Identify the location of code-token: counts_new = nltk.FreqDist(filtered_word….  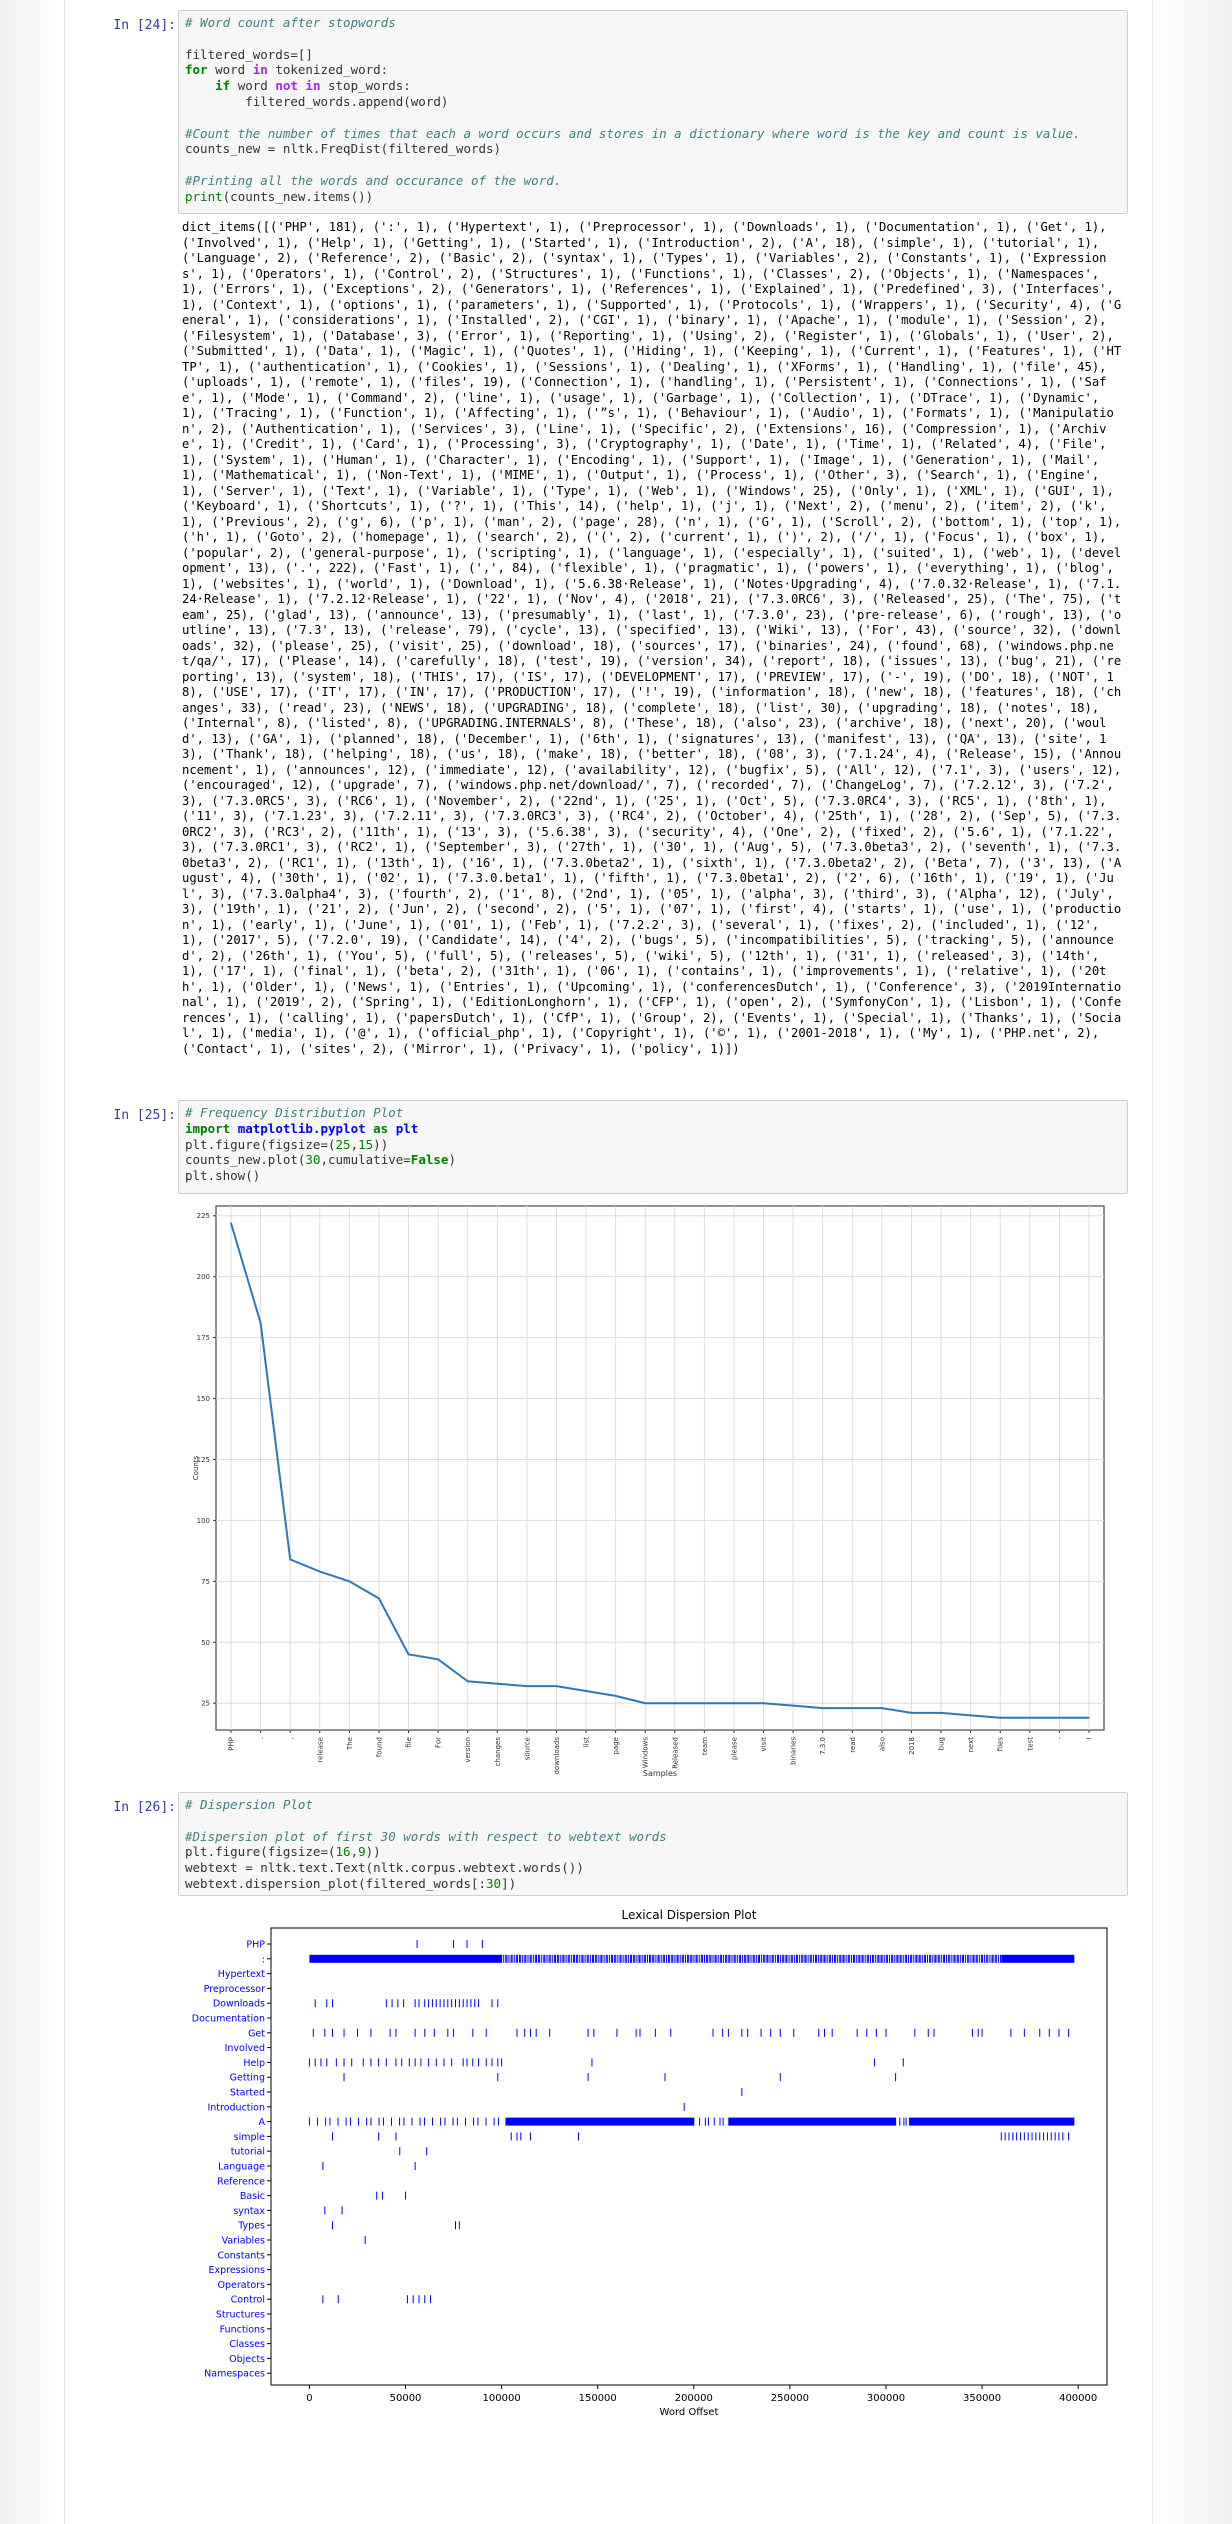
(343, 149).